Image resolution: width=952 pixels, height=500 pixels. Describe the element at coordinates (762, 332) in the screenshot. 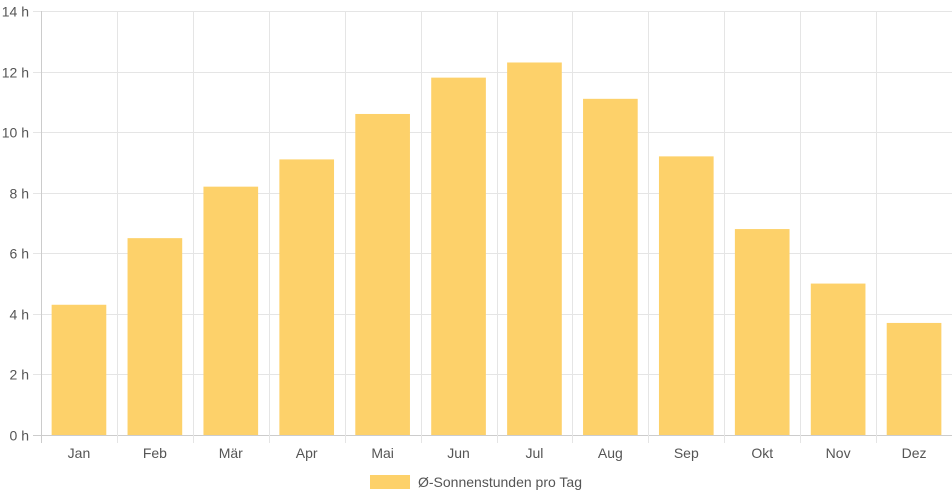

I see `bar-okt` at that location.